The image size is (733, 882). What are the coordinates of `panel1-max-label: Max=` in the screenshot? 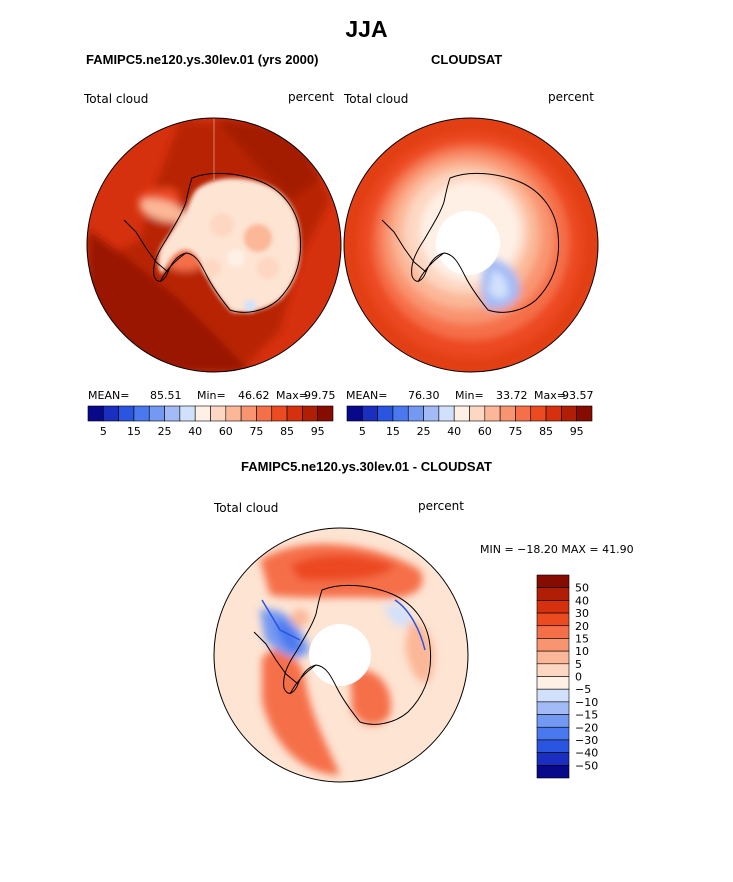 It's located at (292, 395).